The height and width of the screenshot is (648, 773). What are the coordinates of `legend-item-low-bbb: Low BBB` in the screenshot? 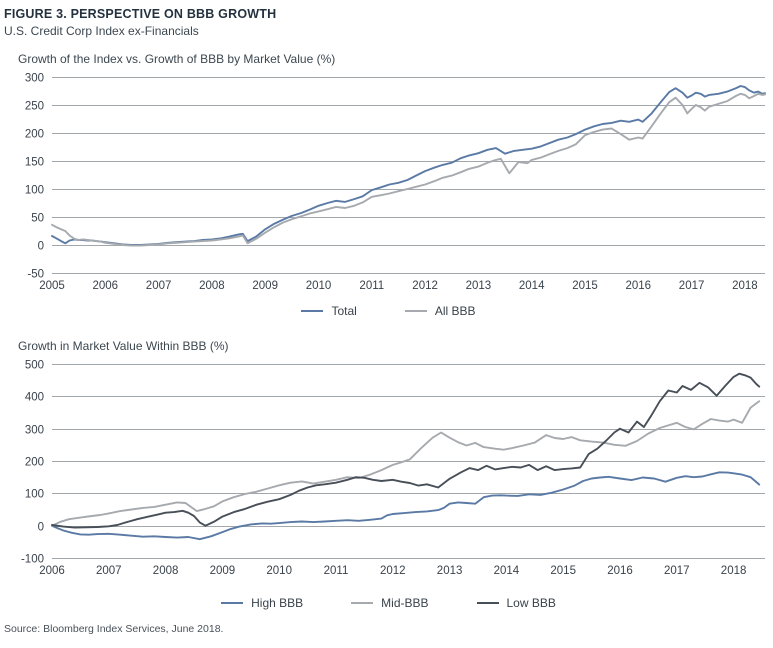 It's located at (516, 603).